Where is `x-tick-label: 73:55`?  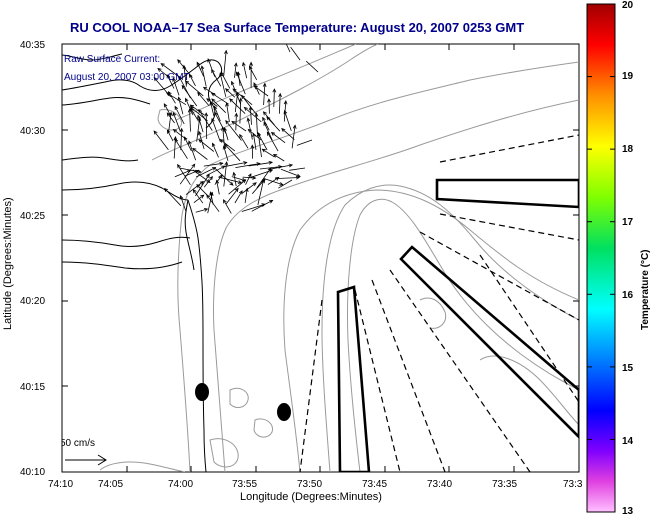
x-tick-label: 73:55 is located at coordinates (244, 484).